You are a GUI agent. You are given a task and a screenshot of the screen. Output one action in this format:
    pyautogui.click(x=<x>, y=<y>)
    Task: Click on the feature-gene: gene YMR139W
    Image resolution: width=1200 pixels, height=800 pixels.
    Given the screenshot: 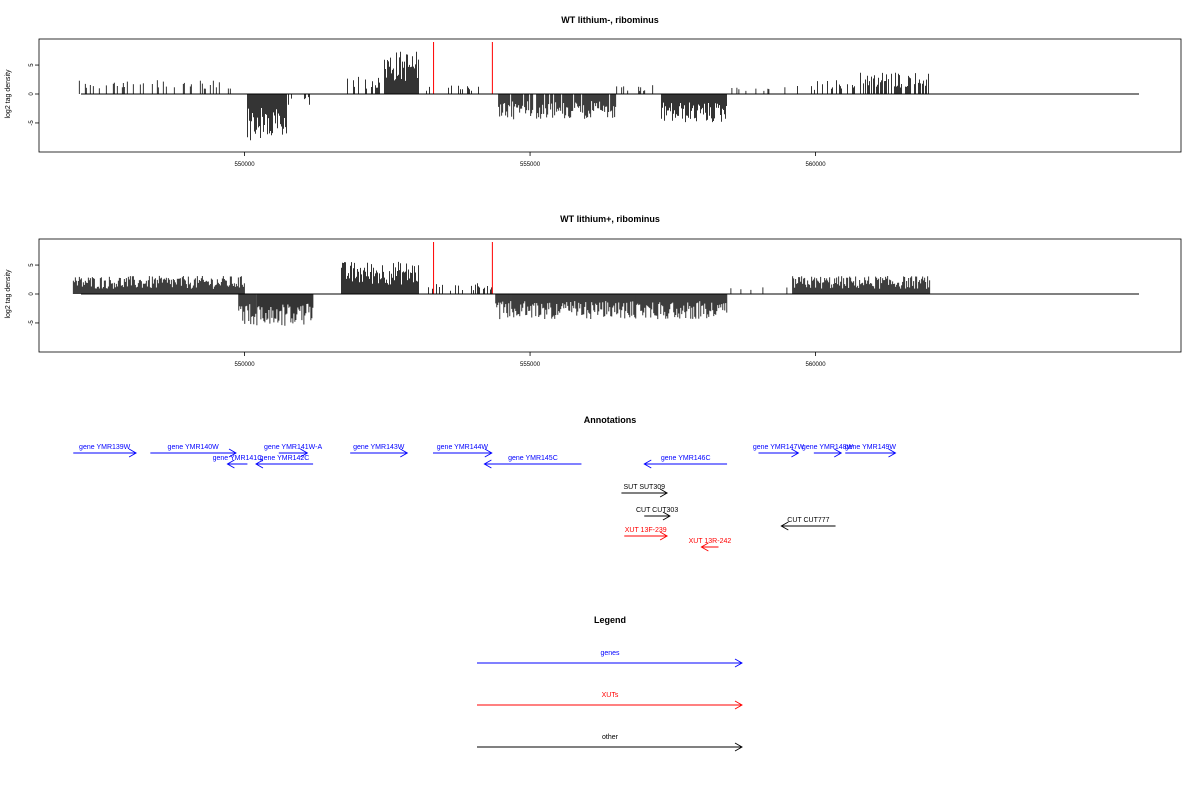 What is the action you would take?
    pyautogui.click(x=105, y=451)
    